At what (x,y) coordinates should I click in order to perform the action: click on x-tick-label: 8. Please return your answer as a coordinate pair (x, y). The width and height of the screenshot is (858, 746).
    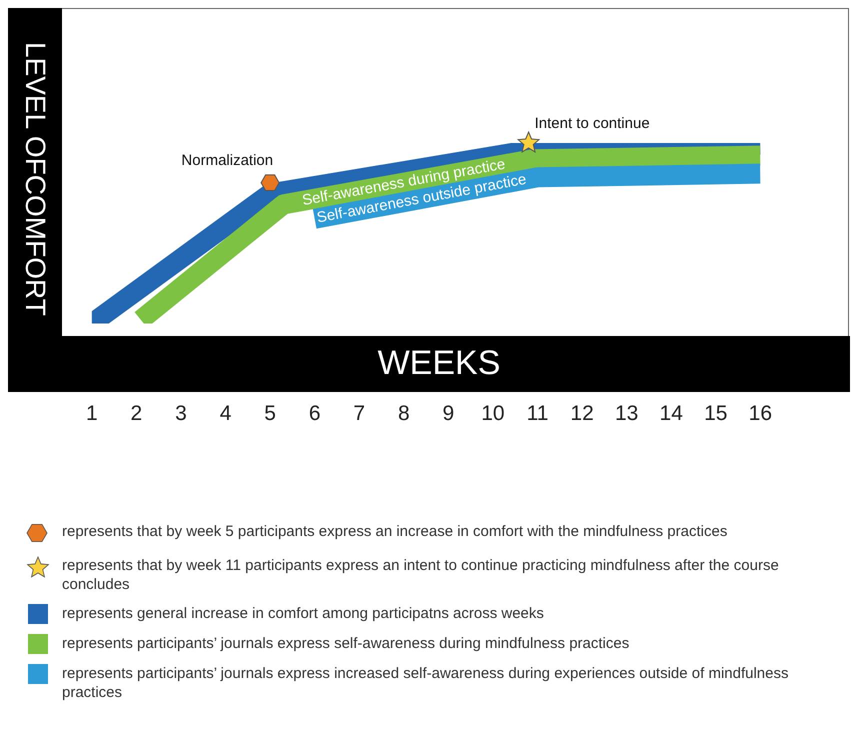
    Looking at the image, I should click on (404, 413).